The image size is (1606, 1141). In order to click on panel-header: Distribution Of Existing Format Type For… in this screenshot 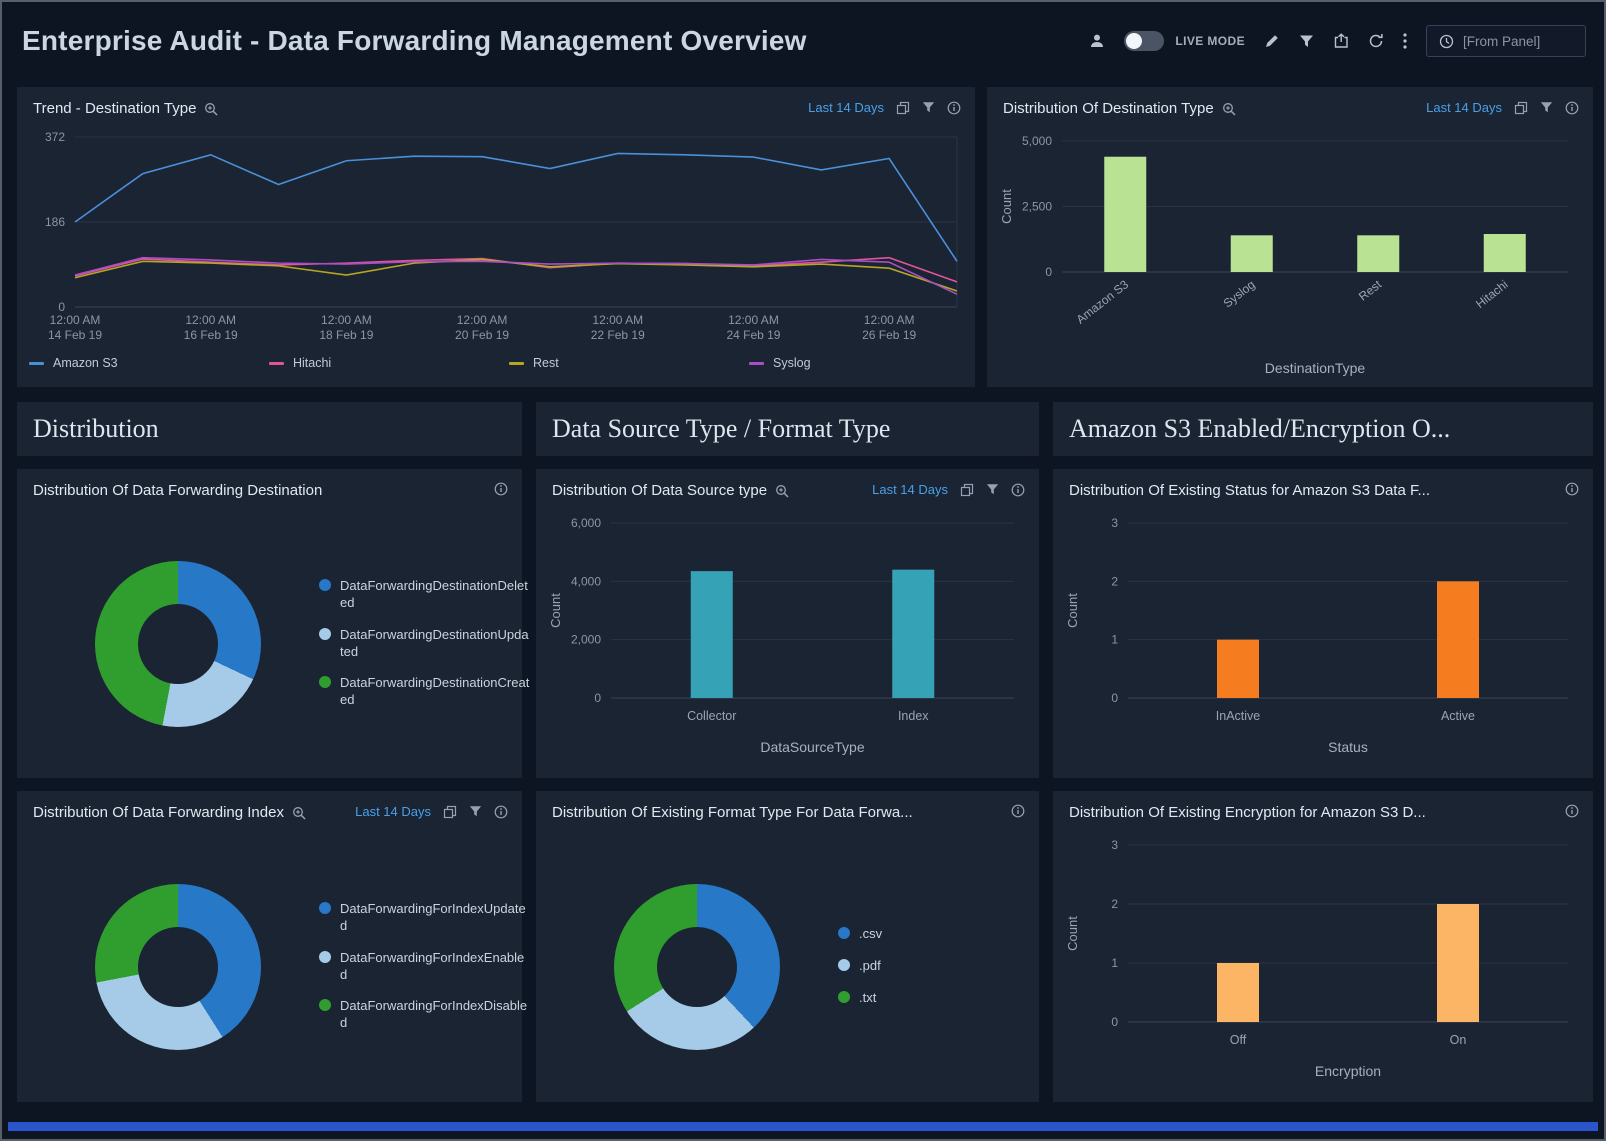, I will do `click(787, 811)`.